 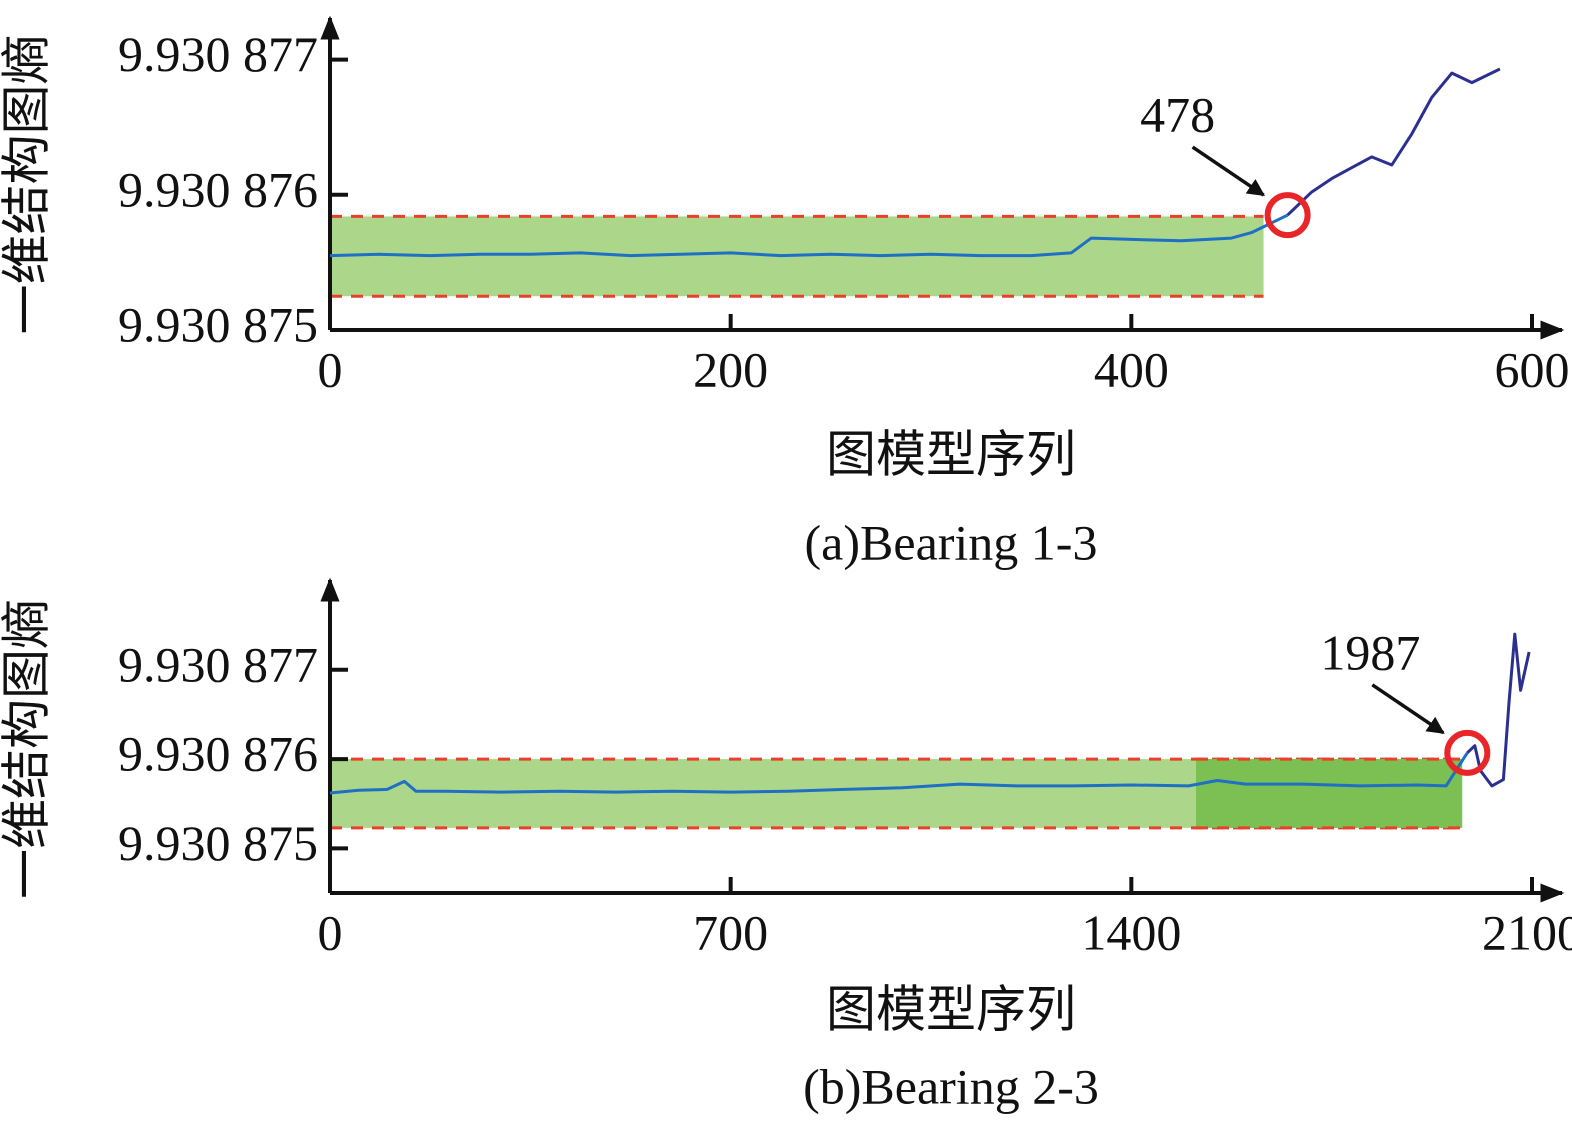 What do you see at coordinates (730, 369) in the screenshot?
I see `x-tick-label: 200` at bounding box center [730, 369].